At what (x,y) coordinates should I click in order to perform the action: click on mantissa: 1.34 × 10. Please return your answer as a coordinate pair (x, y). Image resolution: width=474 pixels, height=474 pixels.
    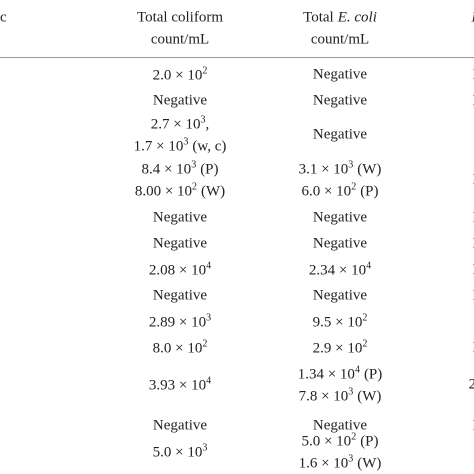
    Looking at the image, I should click on (326, 374).